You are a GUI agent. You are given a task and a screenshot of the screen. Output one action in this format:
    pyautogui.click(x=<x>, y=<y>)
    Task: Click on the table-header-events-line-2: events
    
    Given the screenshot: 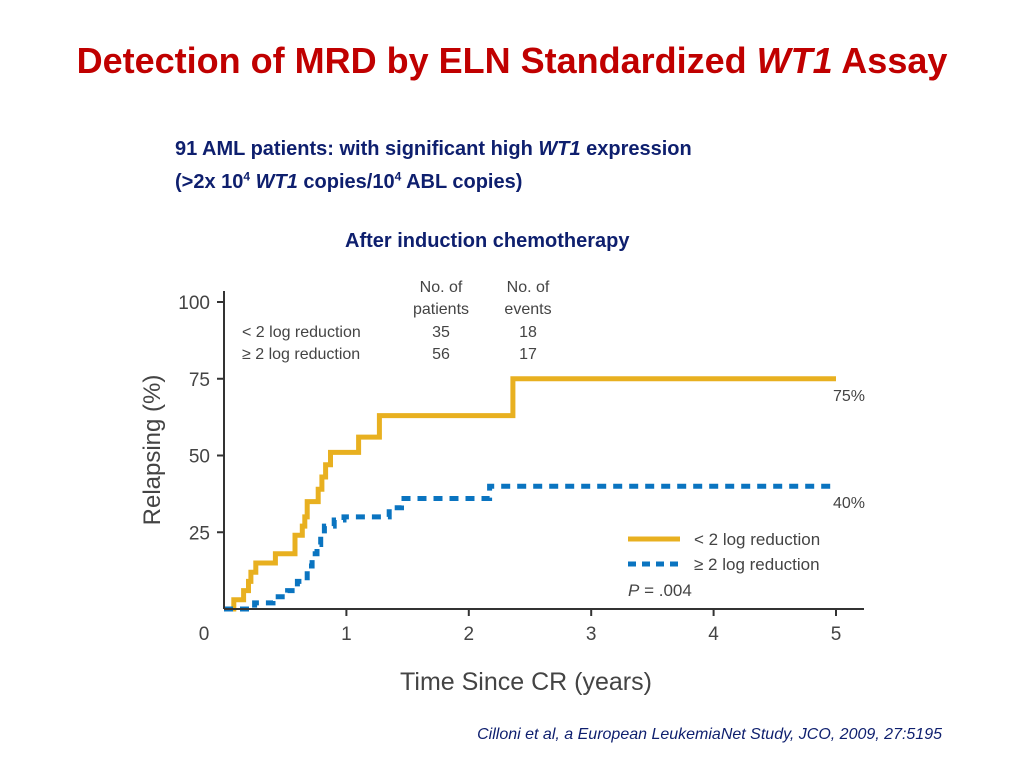 What is the action you would take?
    pyautogui.click(x=527, y=309)
    